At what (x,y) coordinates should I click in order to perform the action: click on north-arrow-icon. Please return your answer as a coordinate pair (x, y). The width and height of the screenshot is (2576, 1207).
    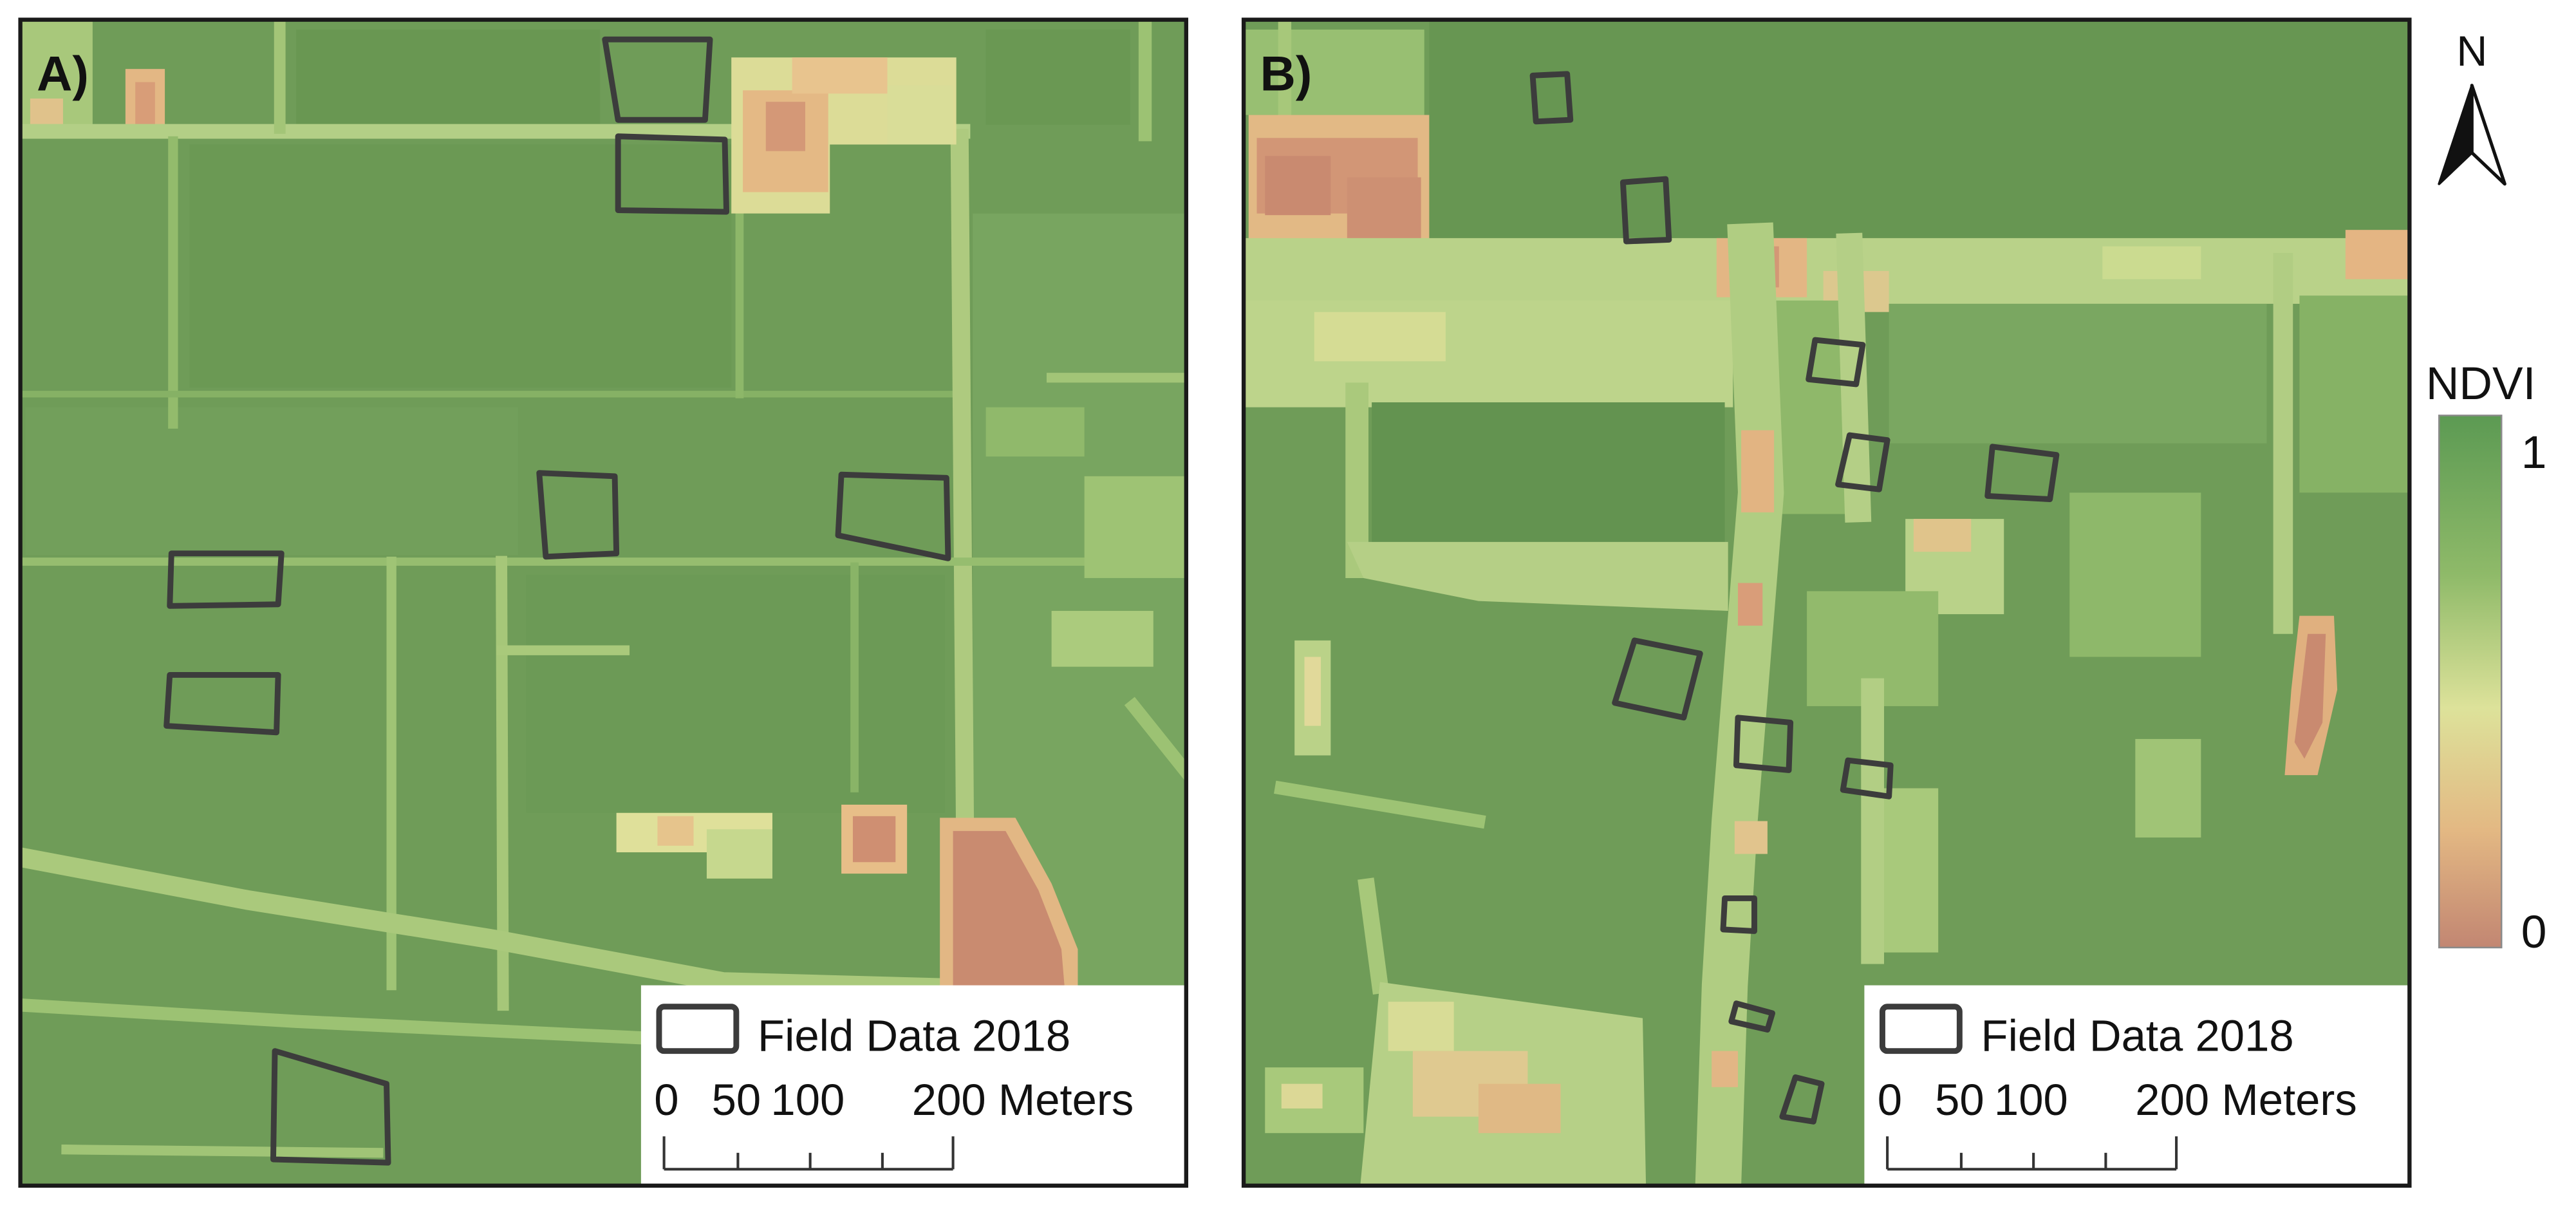
    Looking at the image, I should click on (2472, 135).